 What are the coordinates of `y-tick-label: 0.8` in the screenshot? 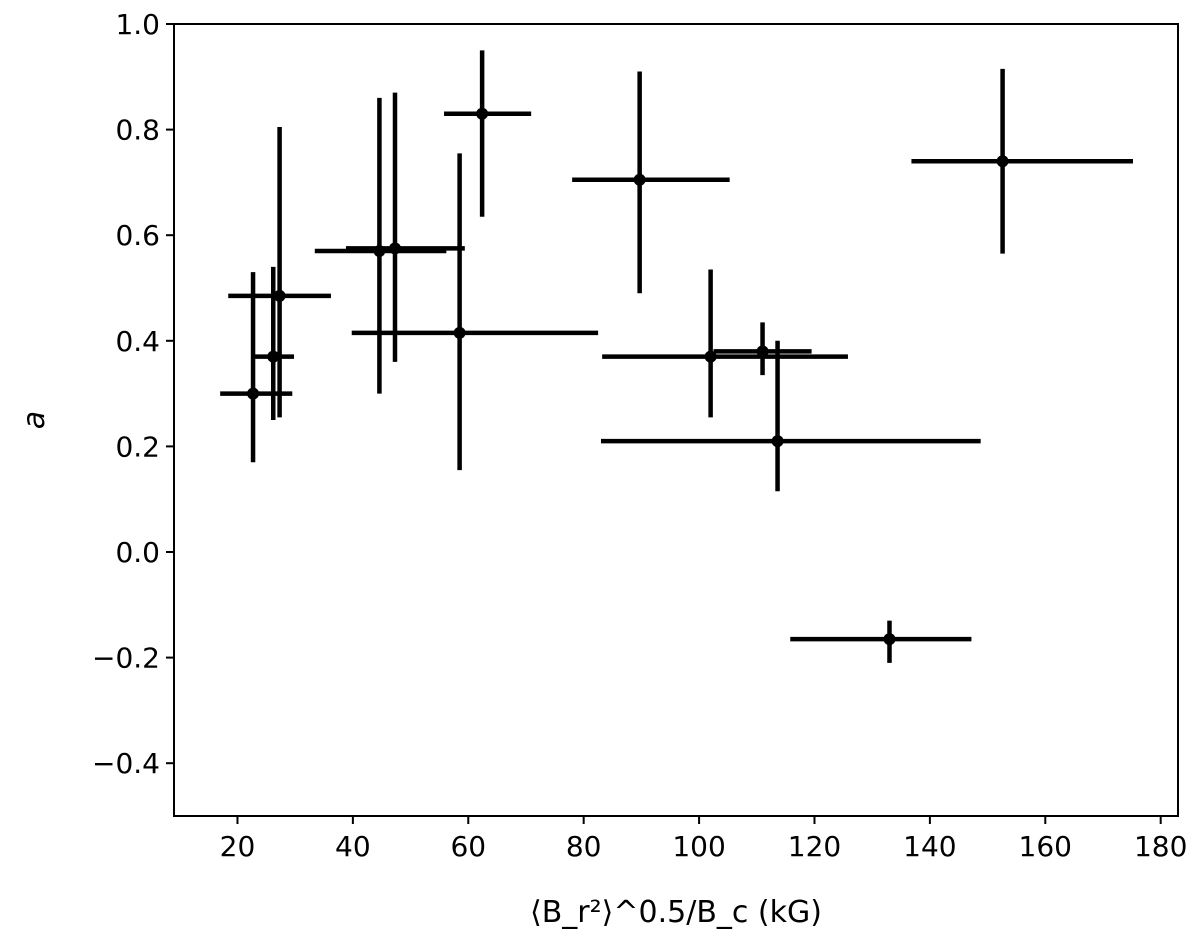 It's located at (137, 130).